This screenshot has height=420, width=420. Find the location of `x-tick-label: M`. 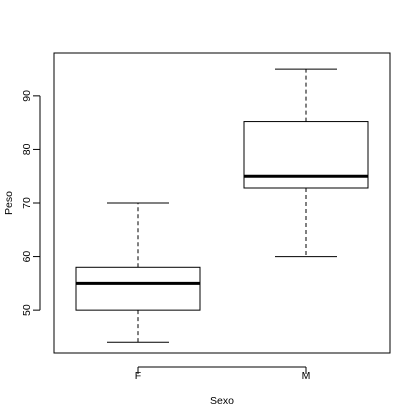

x-tick-label: M is located at coordinates (306, 376).